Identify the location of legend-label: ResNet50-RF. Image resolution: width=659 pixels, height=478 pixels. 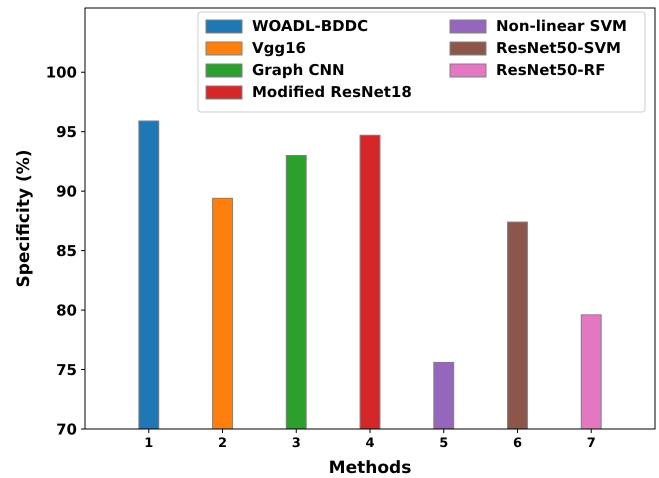
(551, 70).